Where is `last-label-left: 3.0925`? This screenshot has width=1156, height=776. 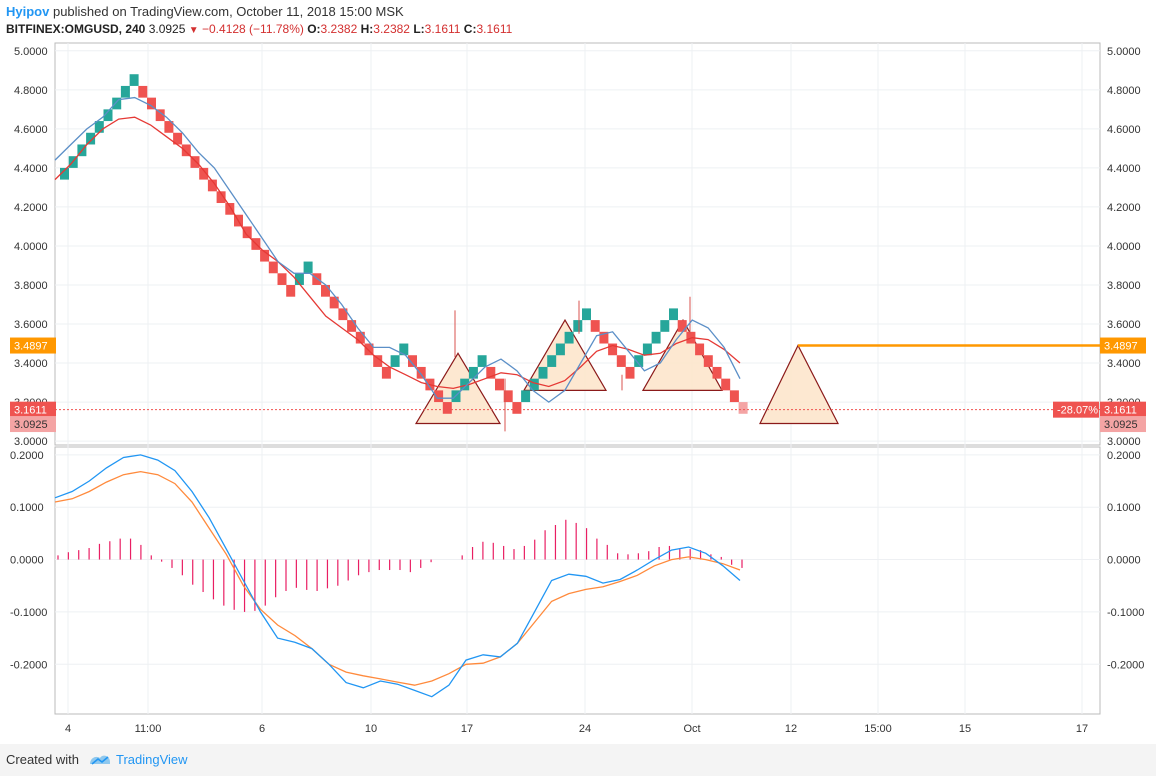
last-label-left: 3.0925 is located at coordinates (31, 425).